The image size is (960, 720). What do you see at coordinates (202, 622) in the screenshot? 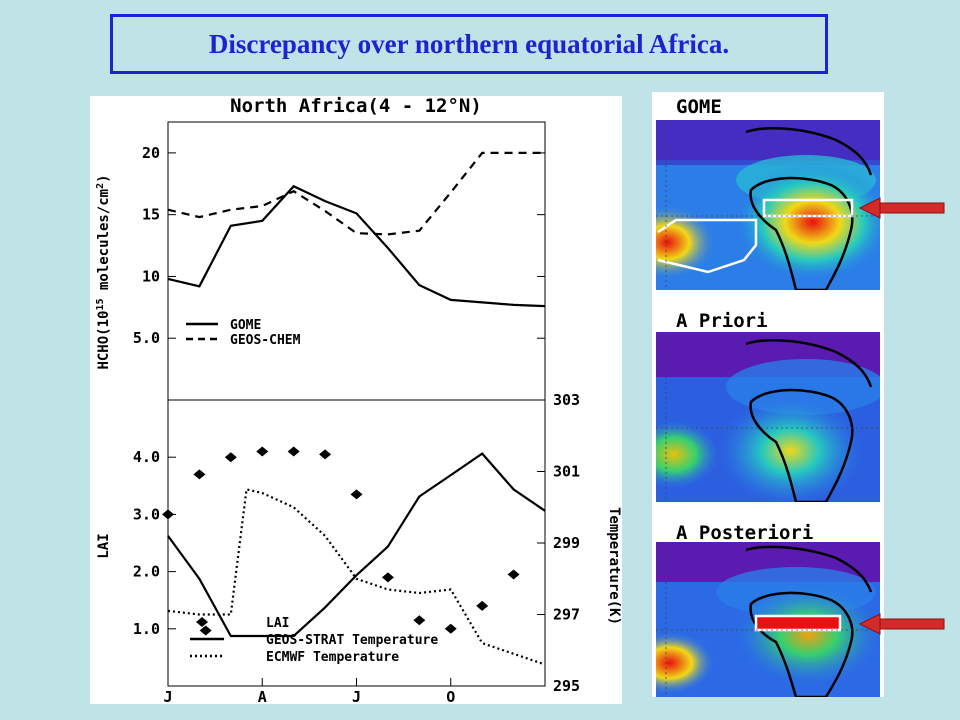
I see `legend-marker-lai` at bounding box center [202, 622].